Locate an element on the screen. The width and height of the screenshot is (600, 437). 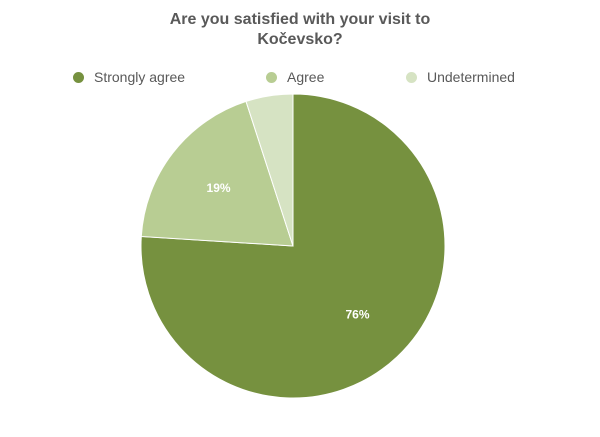
pie-label-strongly-agree: 76% is located at coordinates (357, 315).